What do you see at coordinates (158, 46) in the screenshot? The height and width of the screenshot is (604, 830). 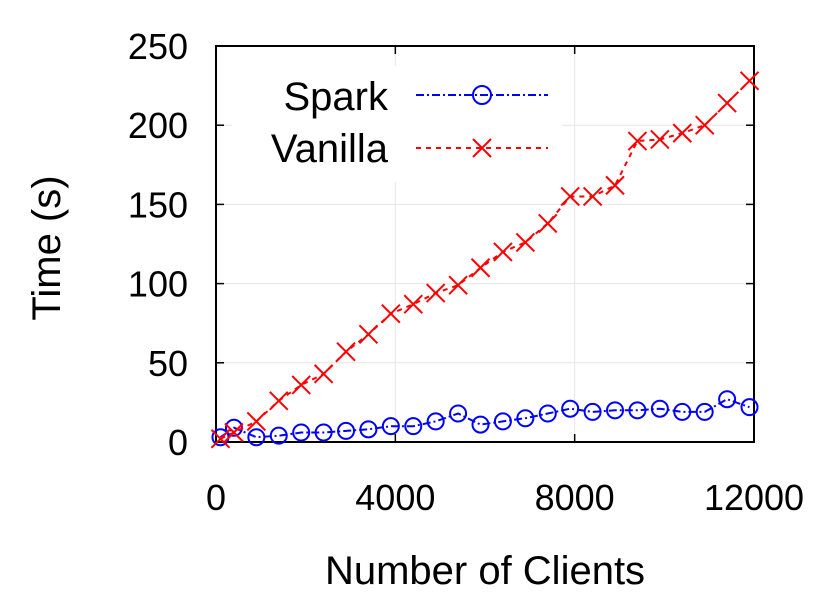 I see `y-tick-label: 250` at bounding box center [158, 46].